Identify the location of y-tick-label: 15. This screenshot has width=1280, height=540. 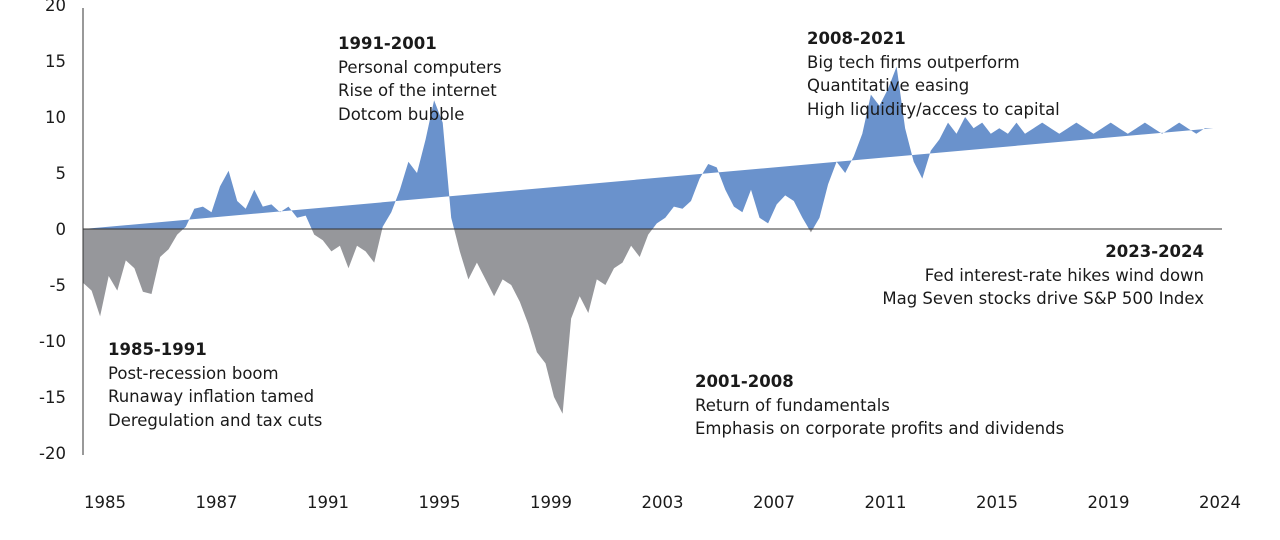
(55, 61).